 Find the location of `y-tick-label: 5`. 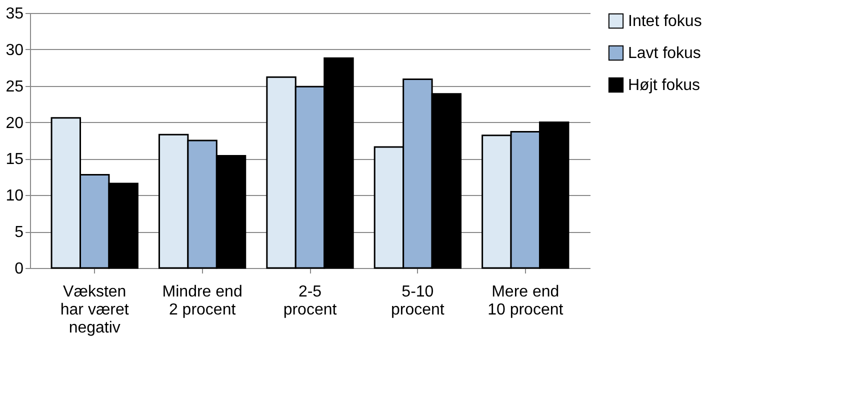

y-tick-label: 5 is located at coordinates (19, 233).